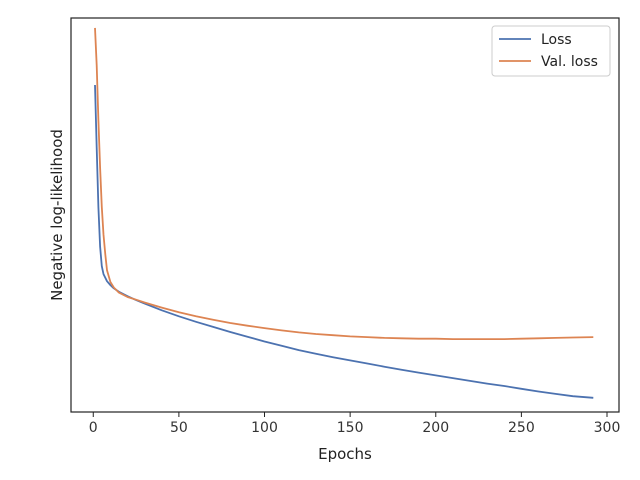 Image resolution: width=640 pixels, height=480 pixels. What do you see at coordinates (179, 428) in the screenshot?
I see `x-tick-label: 50` at bounding box center [179, 428].